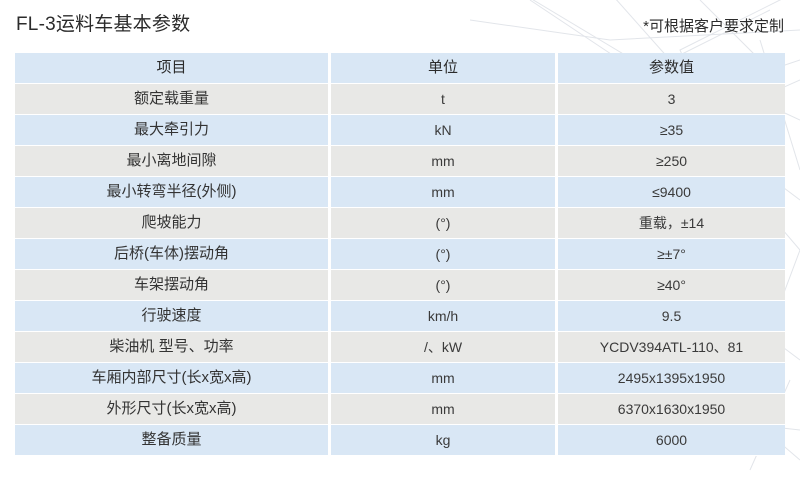 The height and width of the screenshot is (481, 800). I want to click on table-row: 额定载重量 t 3, so click(400, 99).